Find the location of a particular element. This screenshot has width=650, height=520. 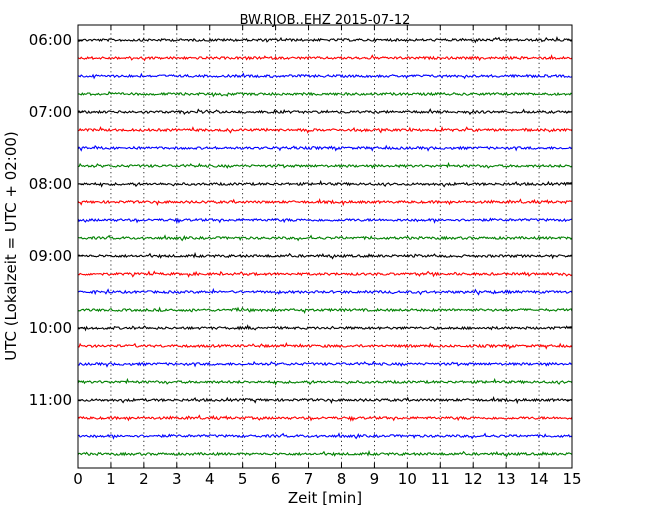

x-tick-label: 5 is located at coordinates (243, 479).